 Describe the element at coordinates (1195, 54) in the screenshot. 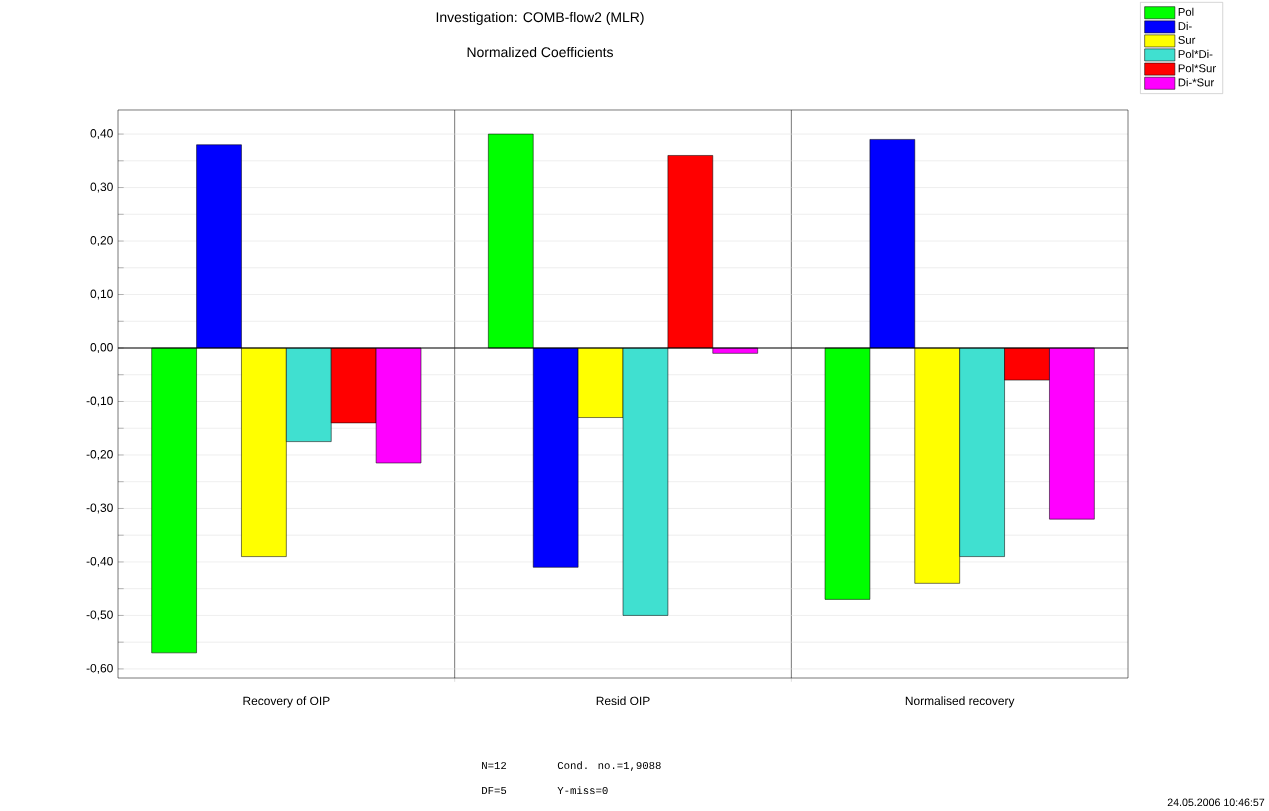

I see `legend-label: Pol*Di-` at that location.